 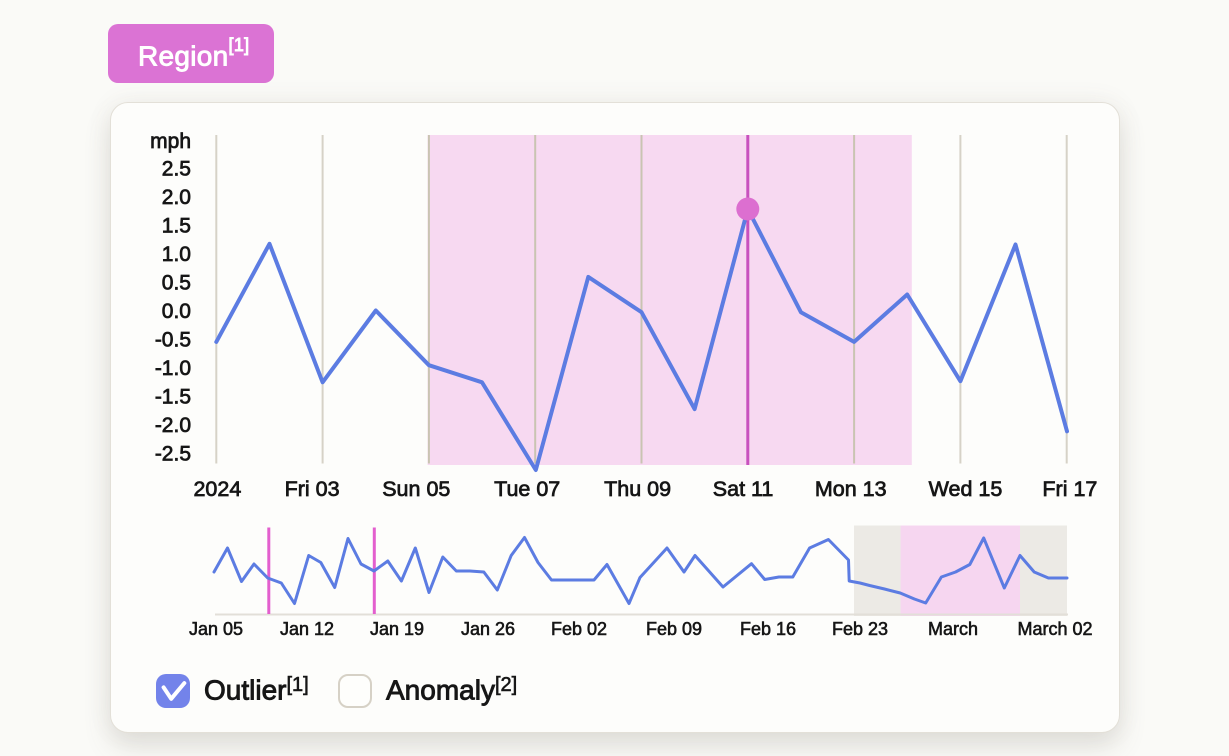 What do you see at coordinates (579, 629) in the screenshot?
I see `svg-text: Feb 02` at bounding box center [579, 629].